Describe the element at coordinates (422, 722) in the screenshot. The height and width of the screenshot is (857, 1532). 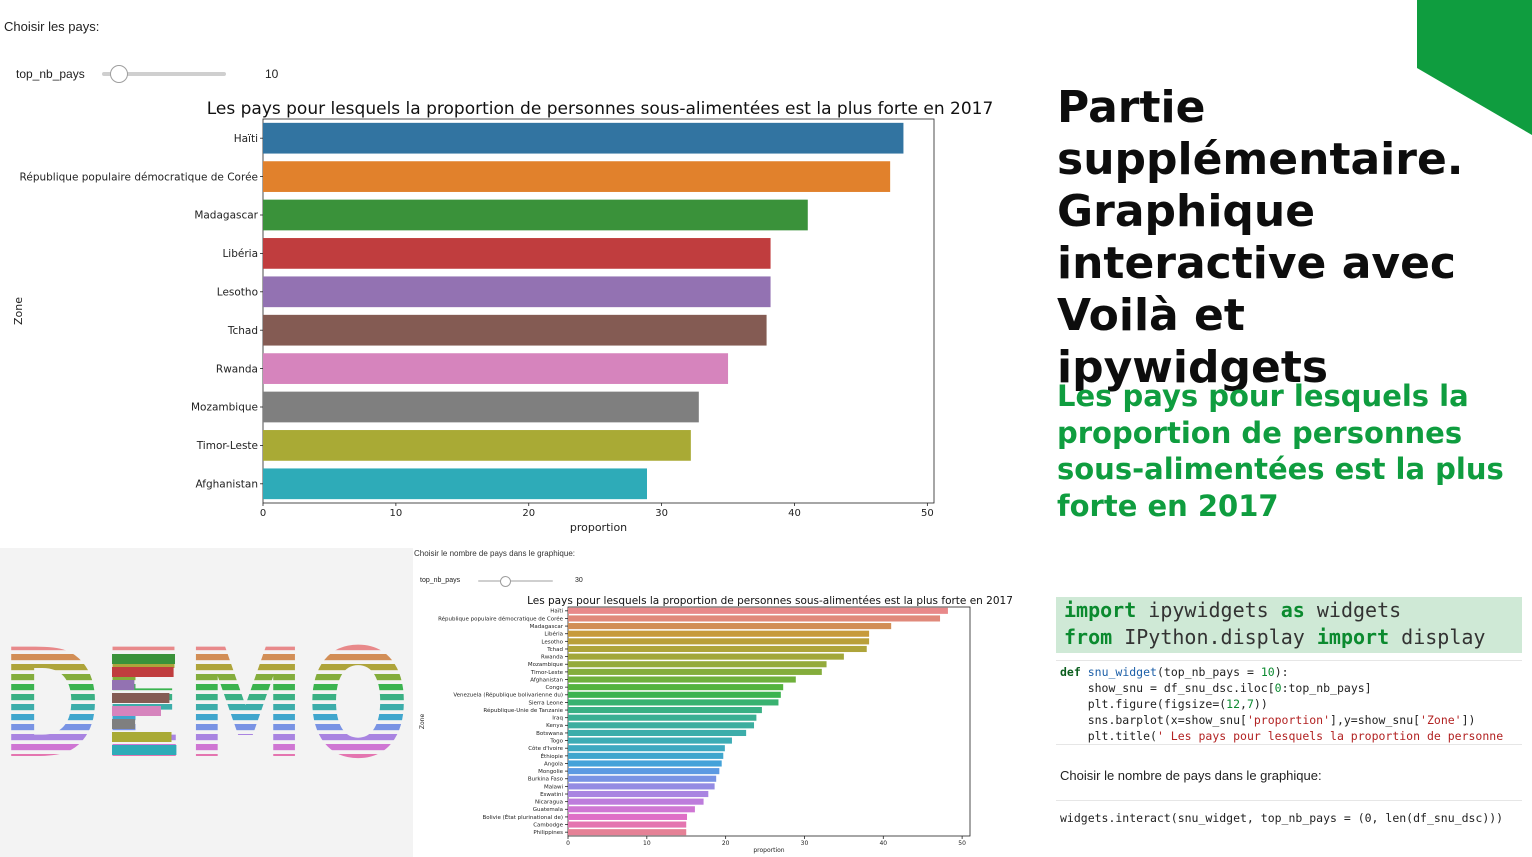
I see `y-axis-label: Zone` at that location.